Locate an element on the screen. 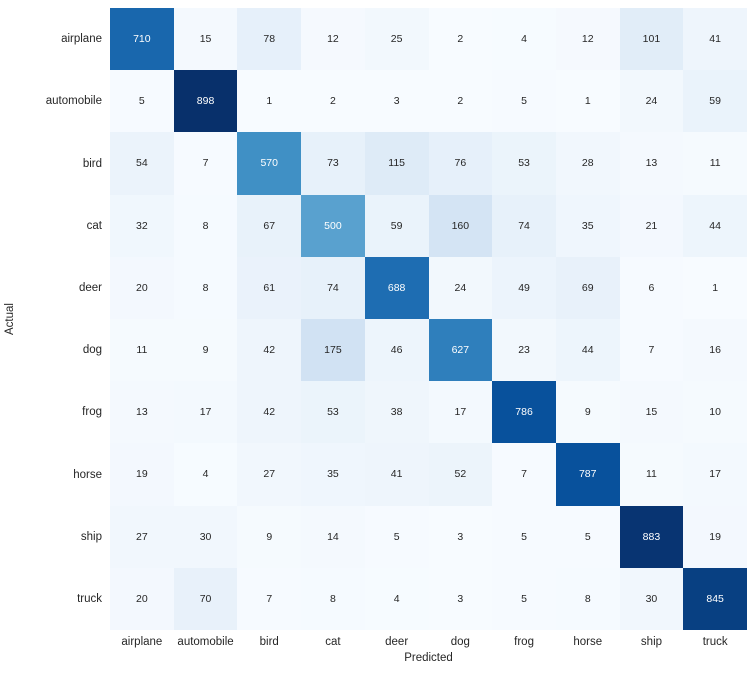 This screenshot has height=673, width=750. heatmap-cell-deer-bird: 61 is located at coordinates (269, 287).